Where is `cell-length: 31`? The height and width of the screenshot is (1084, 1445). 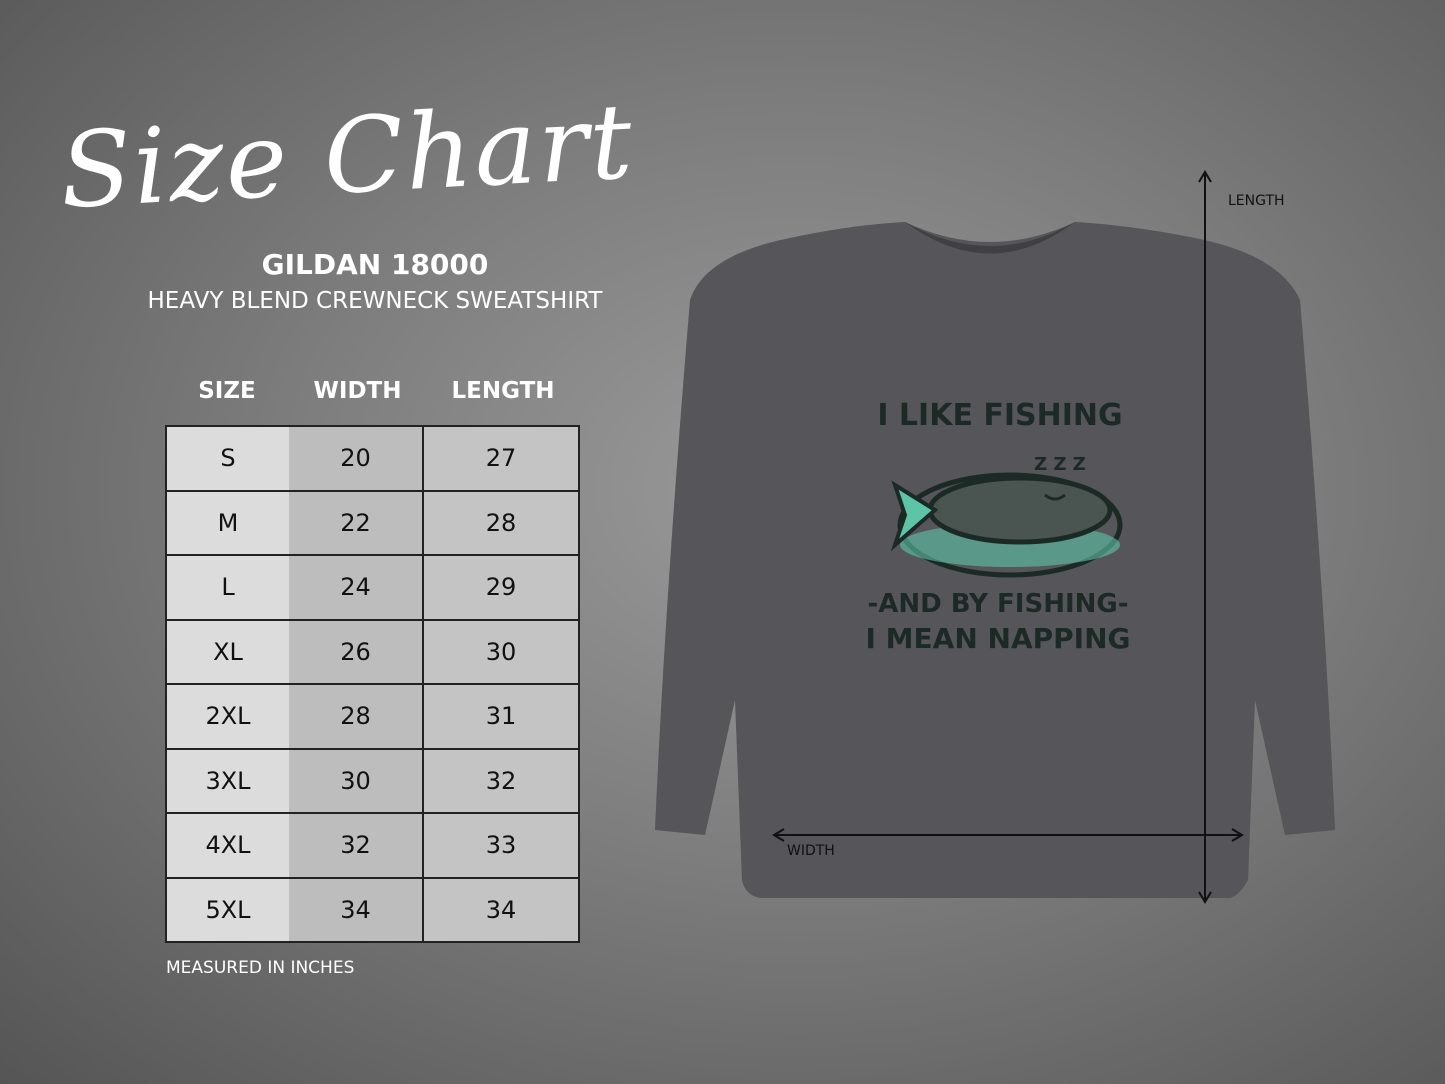
cell-length: 31 is located at coordinates (501, 716).